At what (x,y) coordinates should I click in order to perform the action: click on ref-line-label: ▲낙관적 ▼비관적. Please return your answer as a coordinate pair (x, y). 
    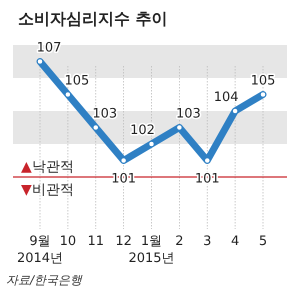
    Looking at the image, I should click on (47, 178).